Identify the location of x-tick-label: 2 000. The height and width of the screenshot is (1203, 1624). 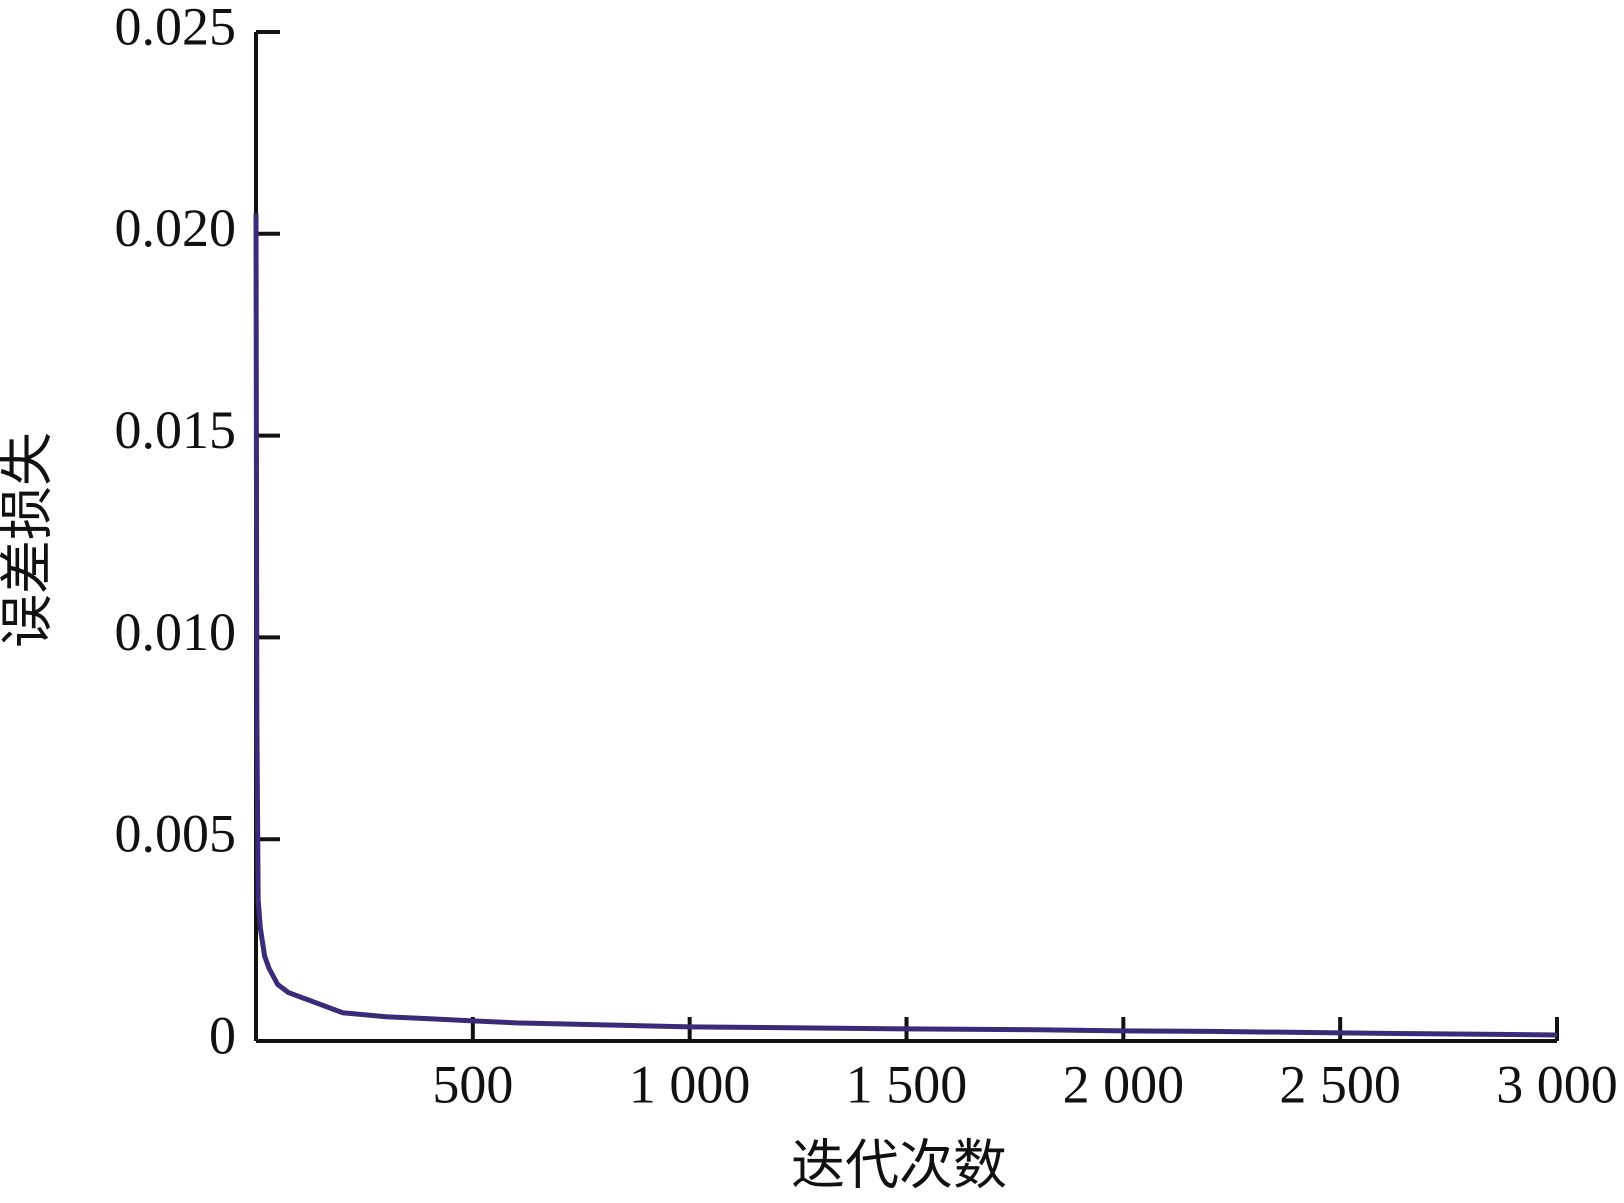
(1124, 1084).